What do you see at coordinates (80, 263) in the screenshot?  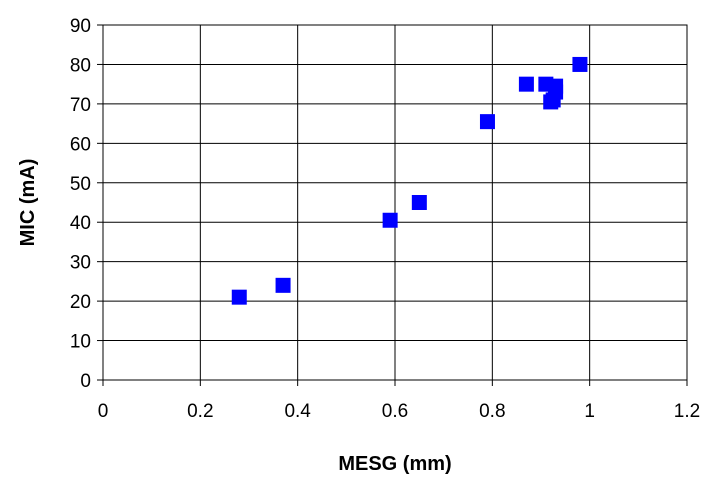 I see `y-tick-label: 30` at bounding box center [80, 263].